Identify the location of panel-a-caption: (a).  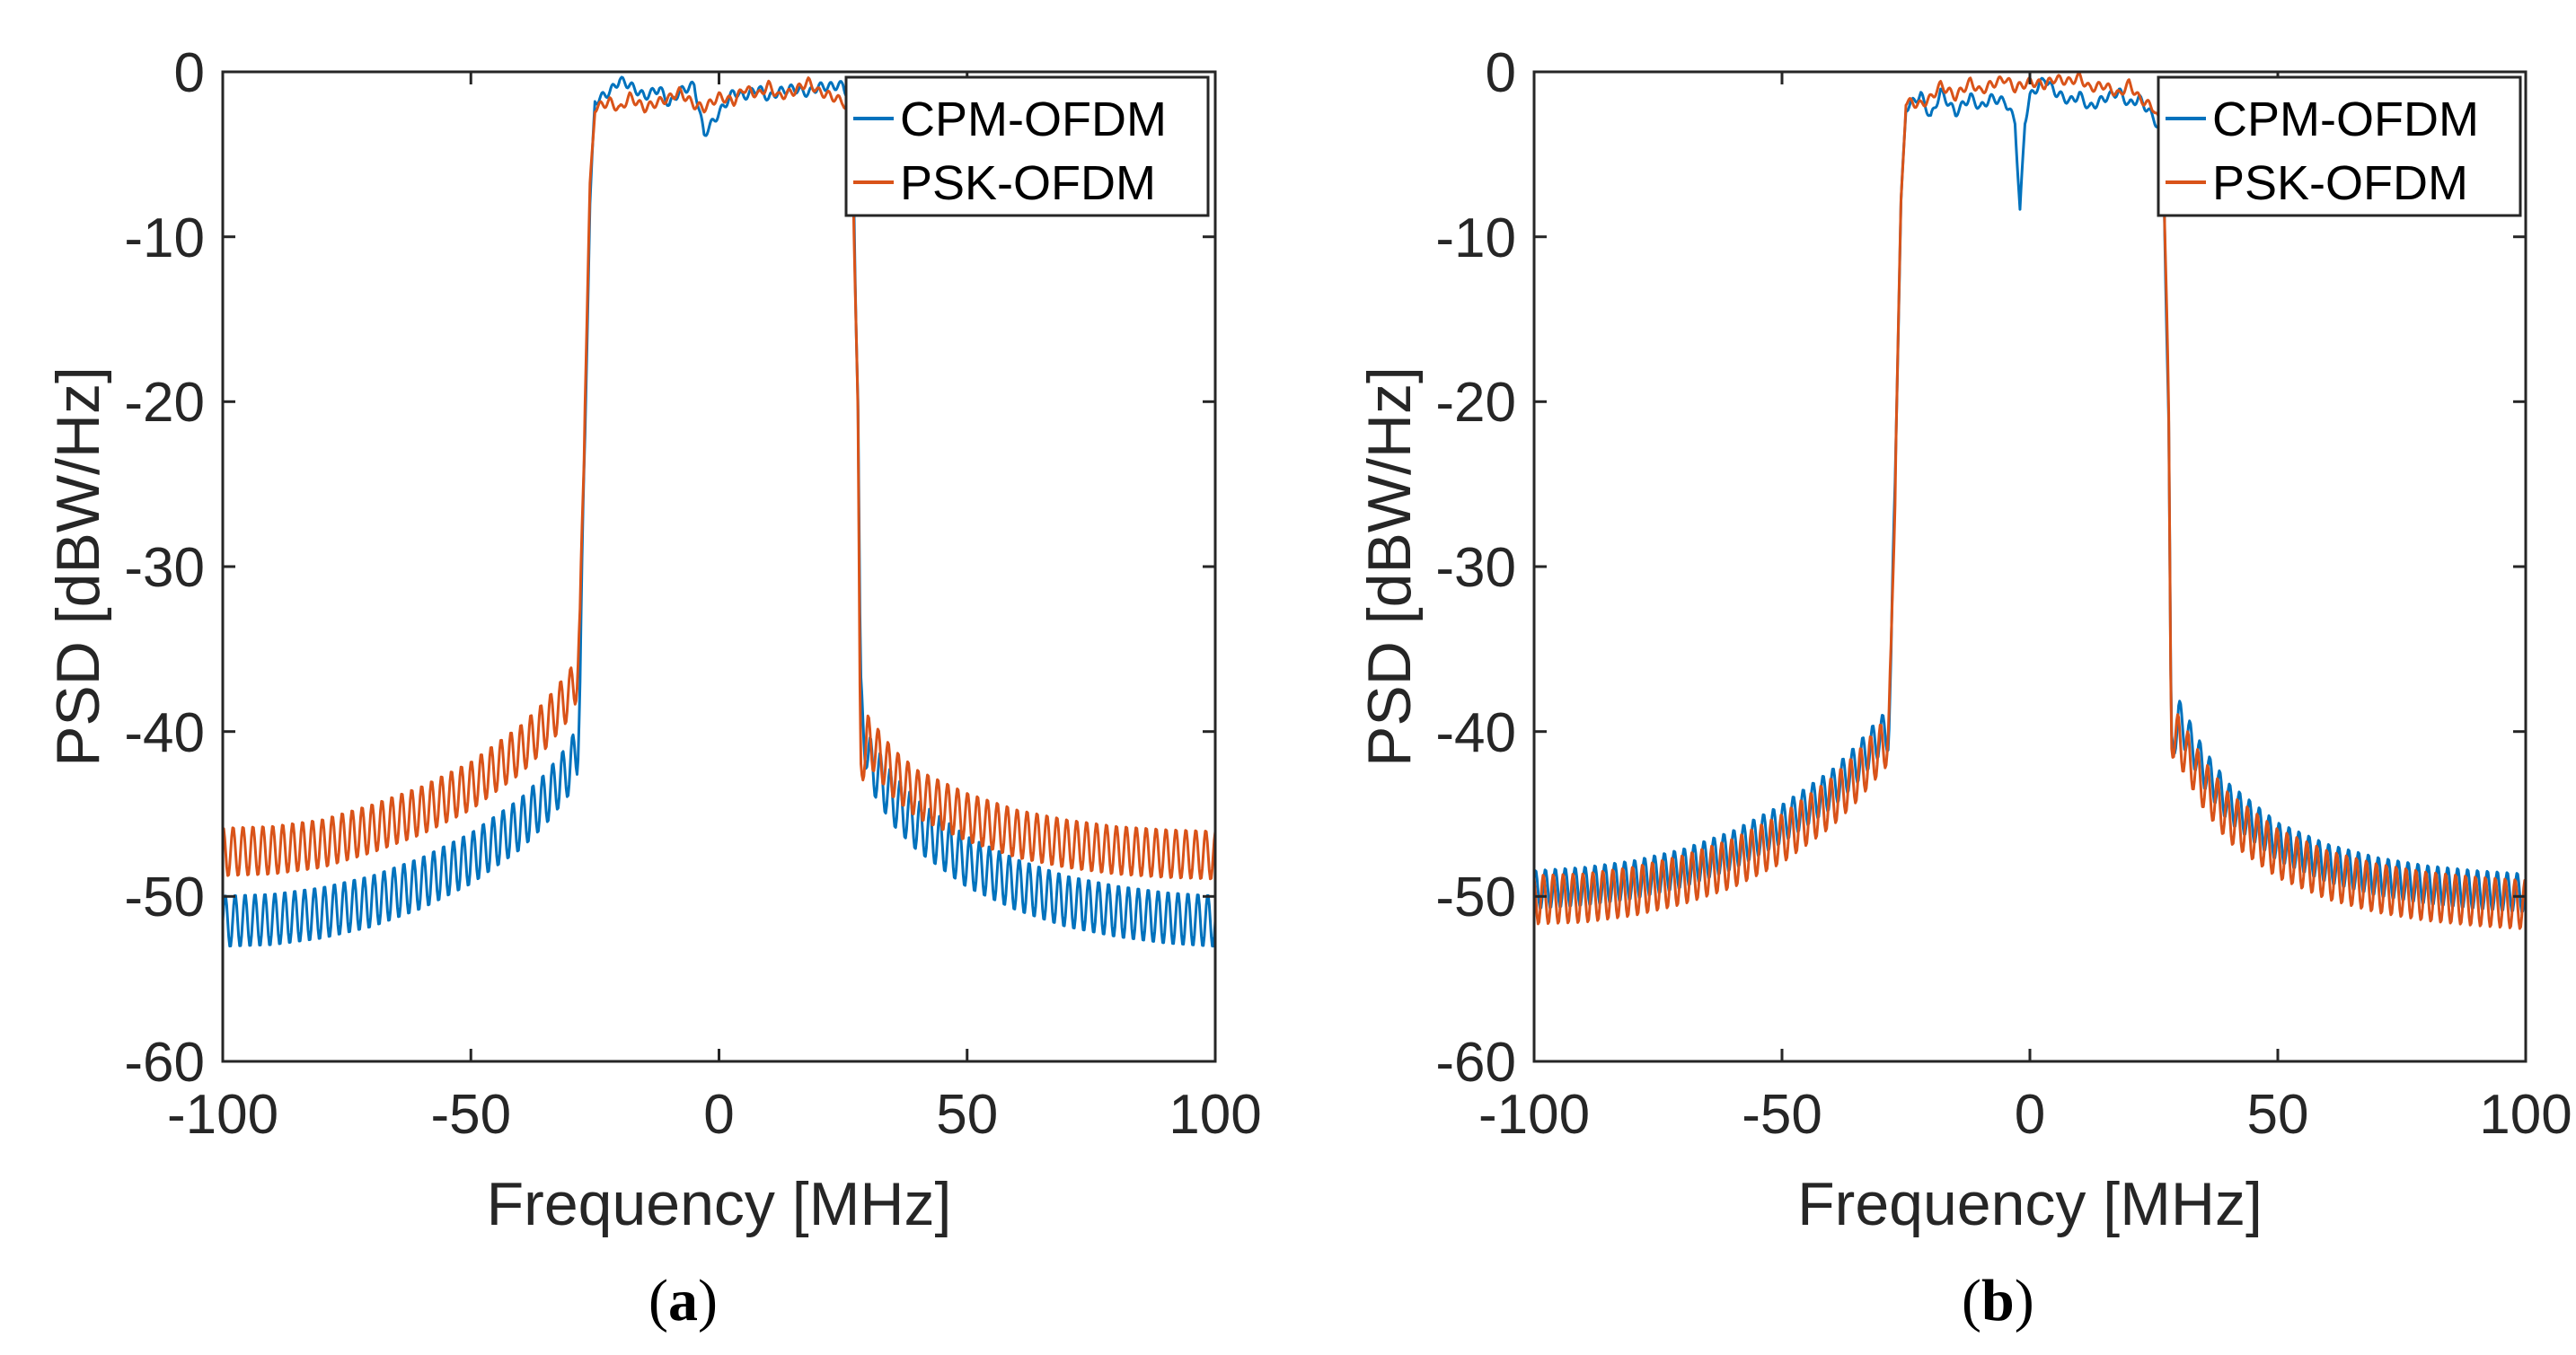
(683, 1300).